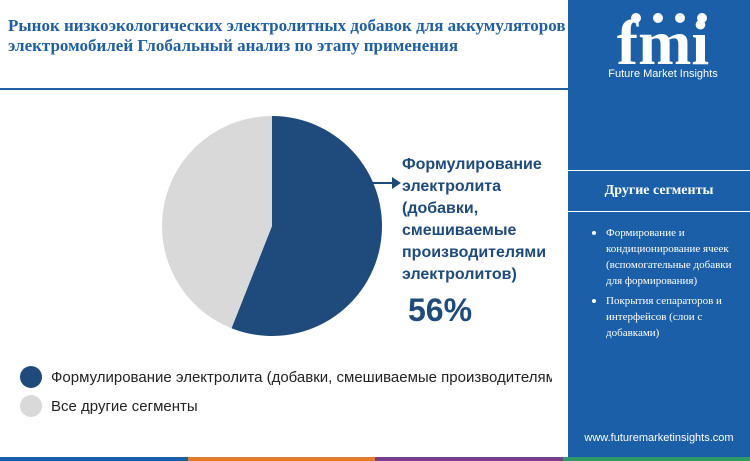 The image size is (750, 461). What do you see at coordinates (286, 406) in the screenshot?
I see `legend-item-other: Все другие сегменты` at bounding box center [286, 406].